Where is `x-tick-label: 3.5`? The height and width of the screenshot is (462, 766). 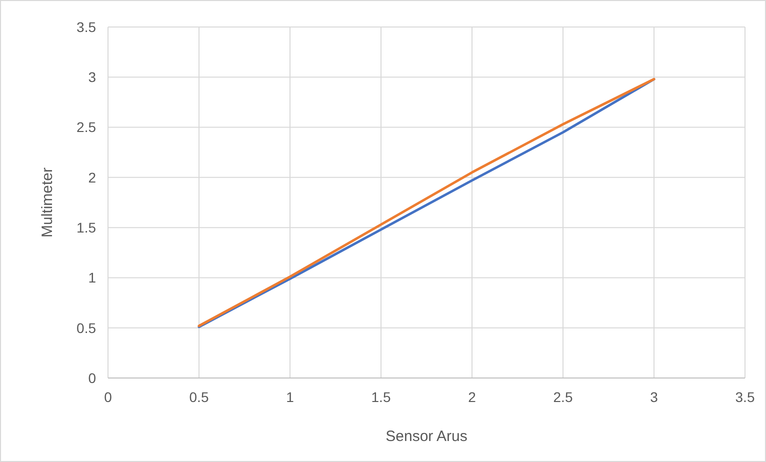 x-tick-label: 3.5 is located at coordinates (745, 397).